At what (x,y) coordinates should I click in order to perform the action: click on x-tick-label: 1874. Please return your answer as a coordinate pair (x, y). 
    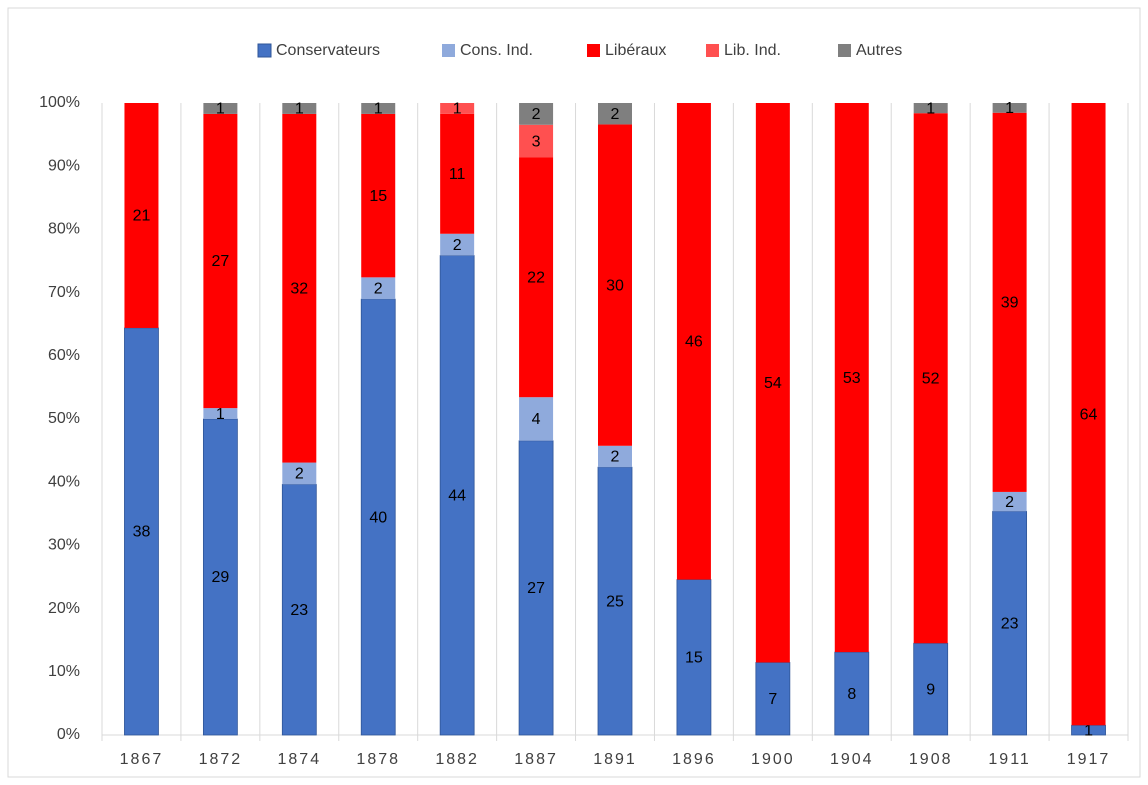
    Looking at the image, I should click on (300, 759).